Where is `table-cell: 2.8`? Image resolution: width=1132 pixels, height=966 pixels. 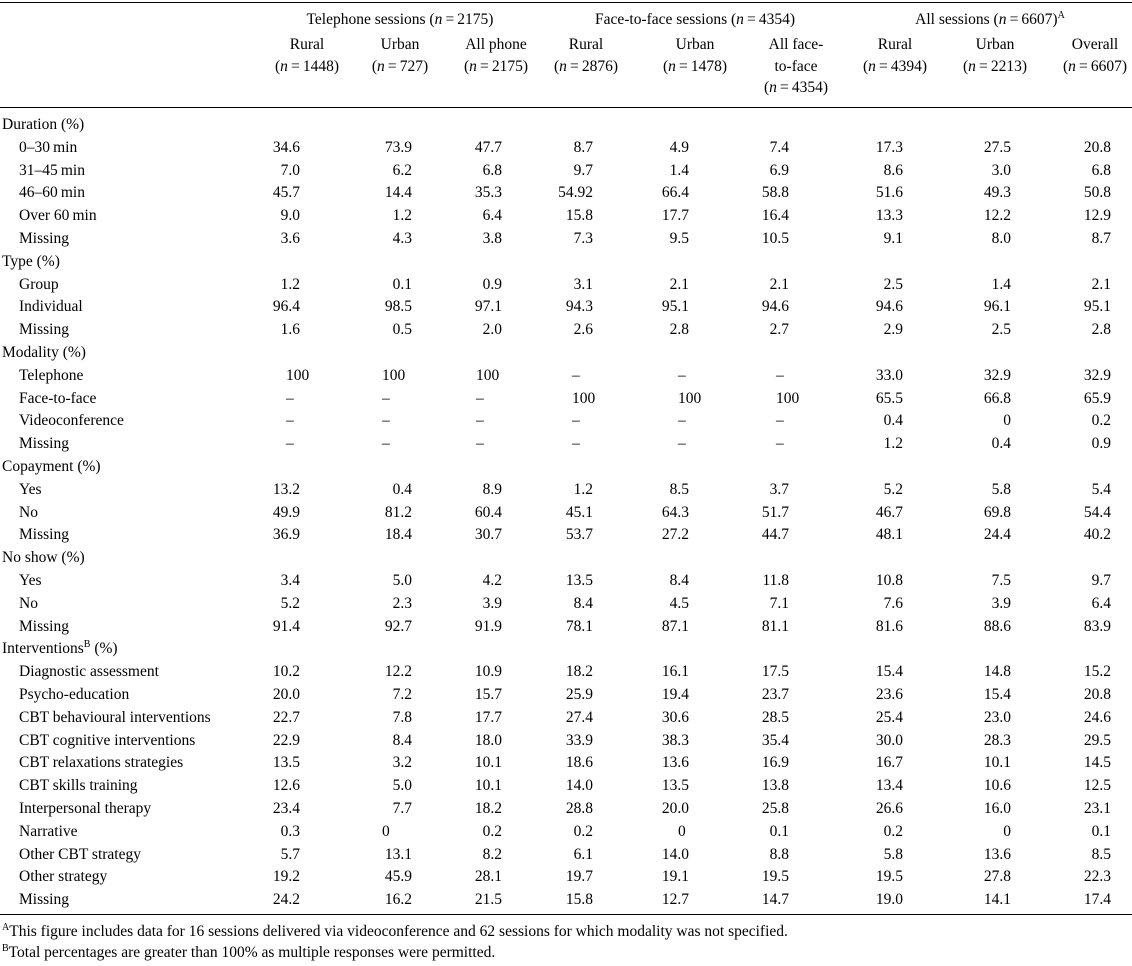 table-cell: 2.8 is located at coordinates (679, 330).